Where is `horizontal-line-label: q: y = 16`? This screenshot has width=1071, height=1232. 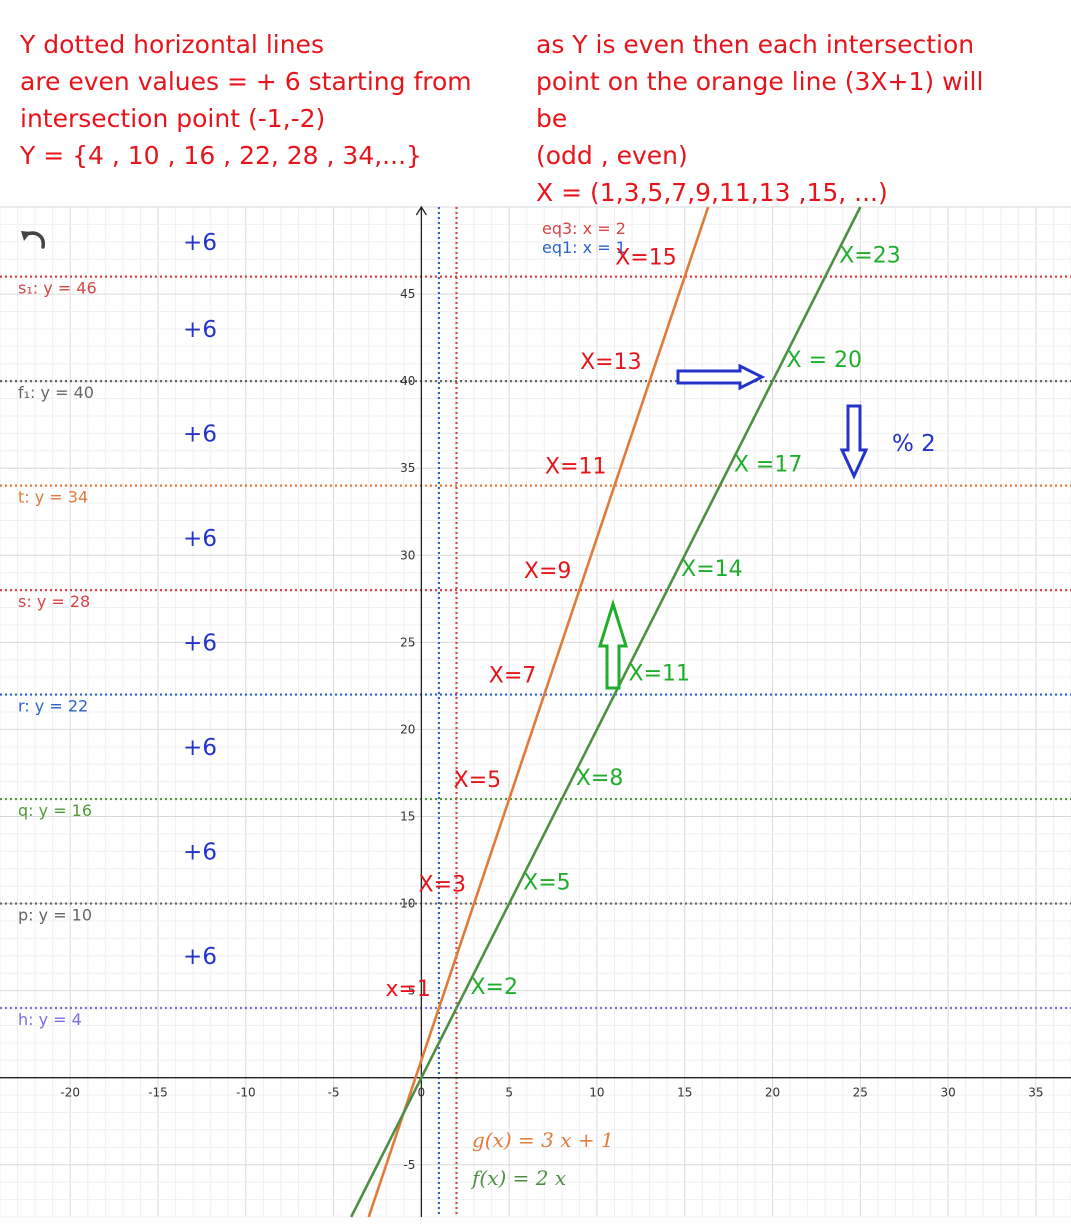 horizontal-line-label: q: y = 16 is located at coordinates (55, 810).